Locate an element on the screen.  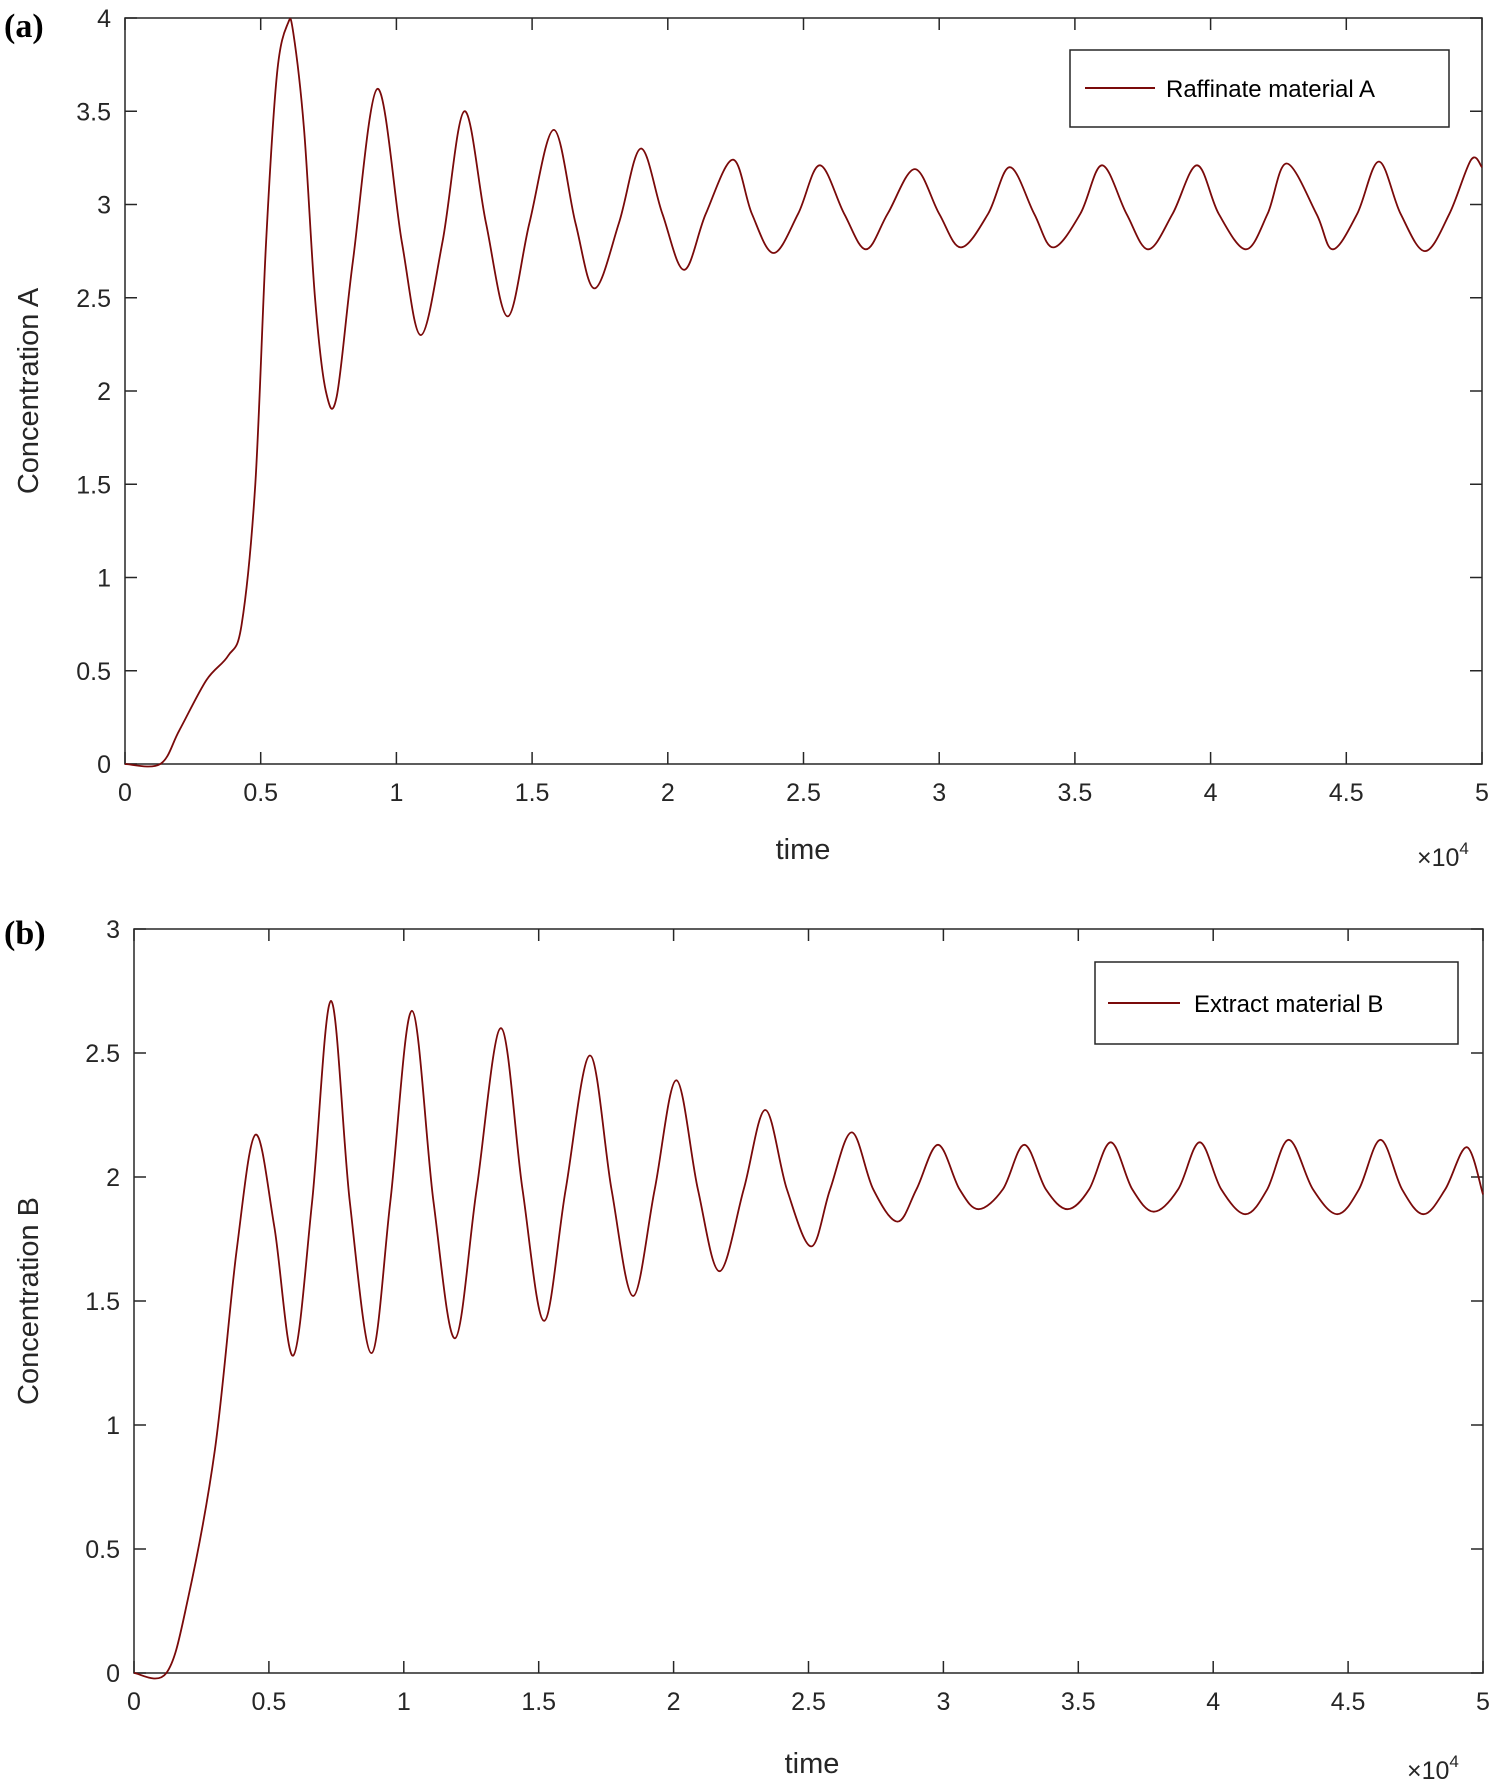
legend-box is located at coordinates (1259, 88).